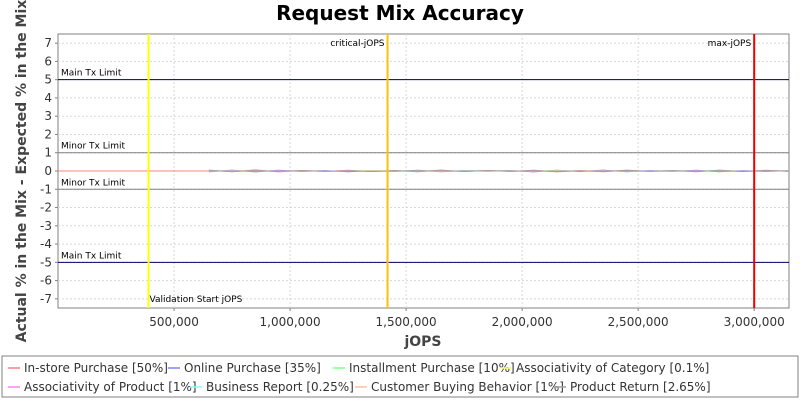 This screenshot has height=400, width=800. I want to click on chart-title: Request Mix Accuracy, so click(400, 13).